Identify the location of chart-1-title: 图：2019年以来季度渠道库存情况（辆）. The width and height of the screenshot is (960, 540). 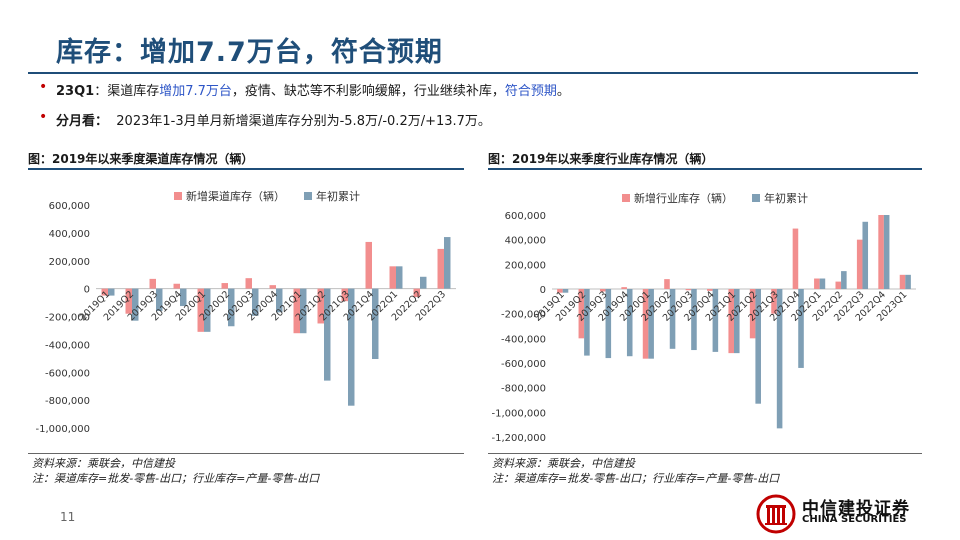
(141, 159).